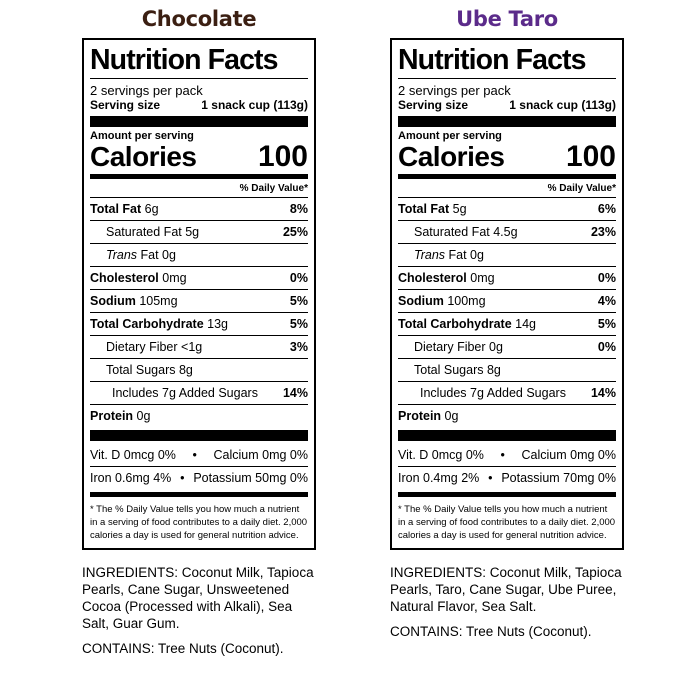 Image resolution: width=679 pixels, height=679 pixels. Describe the element at coordinates (124, 278) in the screenshot. I see `cholesterol-label: Cholesterol` at that location.